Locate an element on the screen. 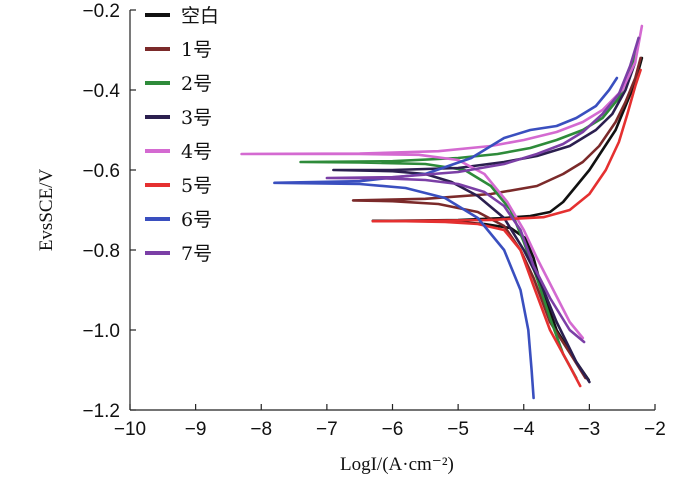 This screenshot has width=700, height=486. x-tick-label: −9 is located at coordinates (196, 429).